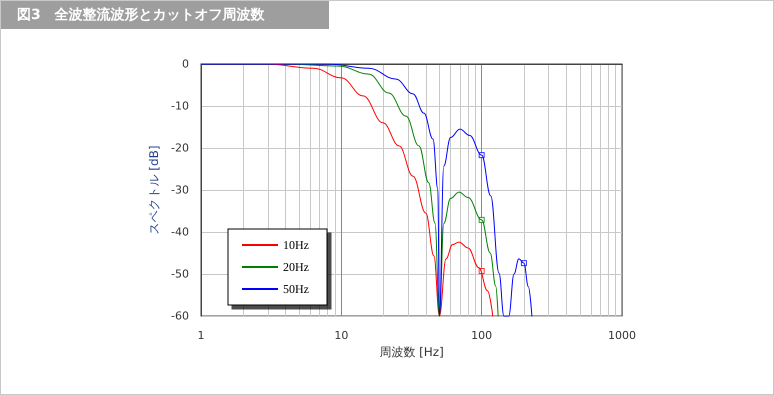 Image resolution: width=774 pixels, height=395 pixels. Describe the element at coordinates (154, 190) in the screenshot. I see `y-axis-title: スペクトル [dB]` at that location.